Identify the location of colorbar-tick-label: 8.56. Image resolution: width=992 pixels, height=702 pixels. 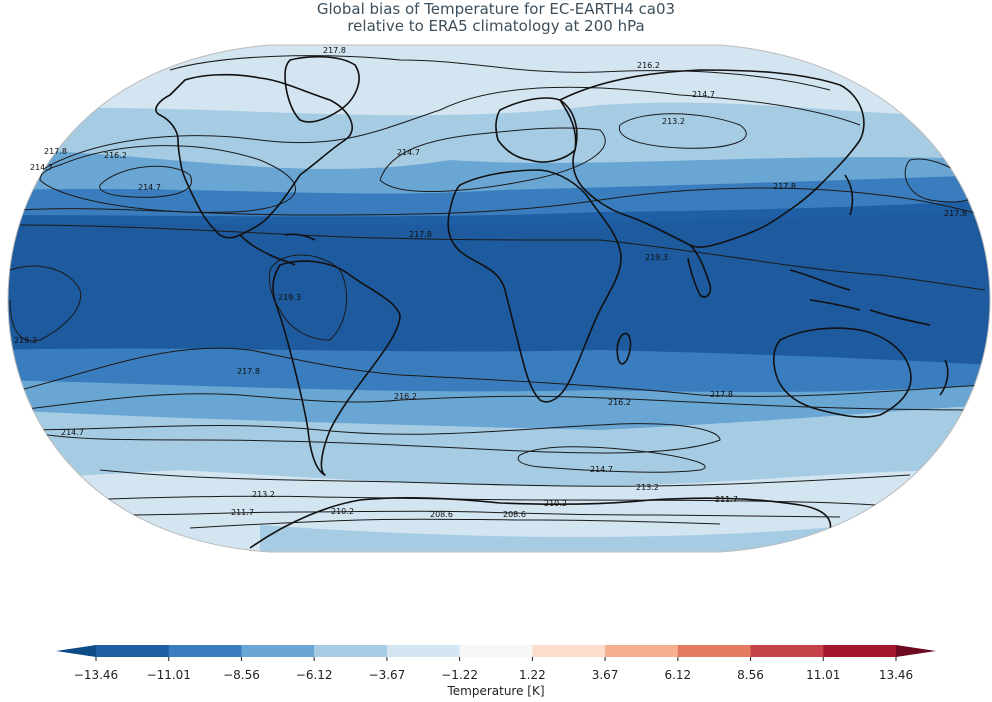
(750, 675).